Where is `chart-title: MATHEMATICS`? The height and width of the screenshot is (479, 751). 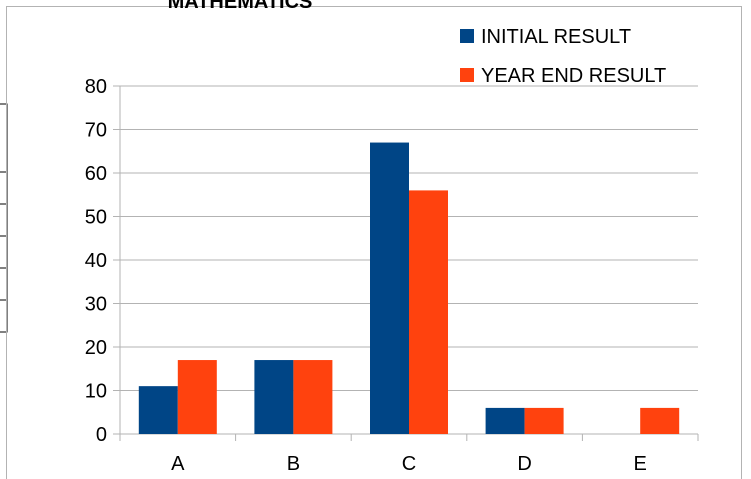 chart-title: MATHEMATICS is located at coordinates (240, 6).